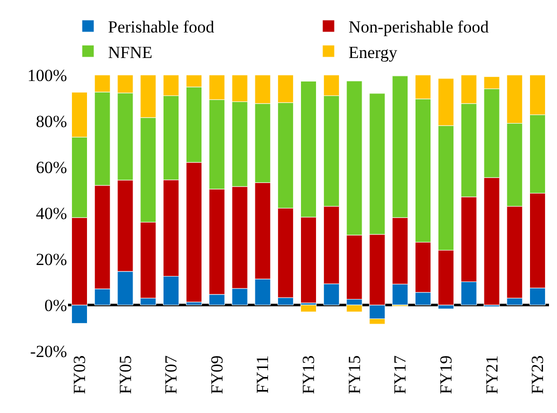 This screenshot has width=557, height=413. What do you see at coordinates (51, 121) in the screenshot?
I see `y-tick-label: 80%` at bounding box center [51, 121].